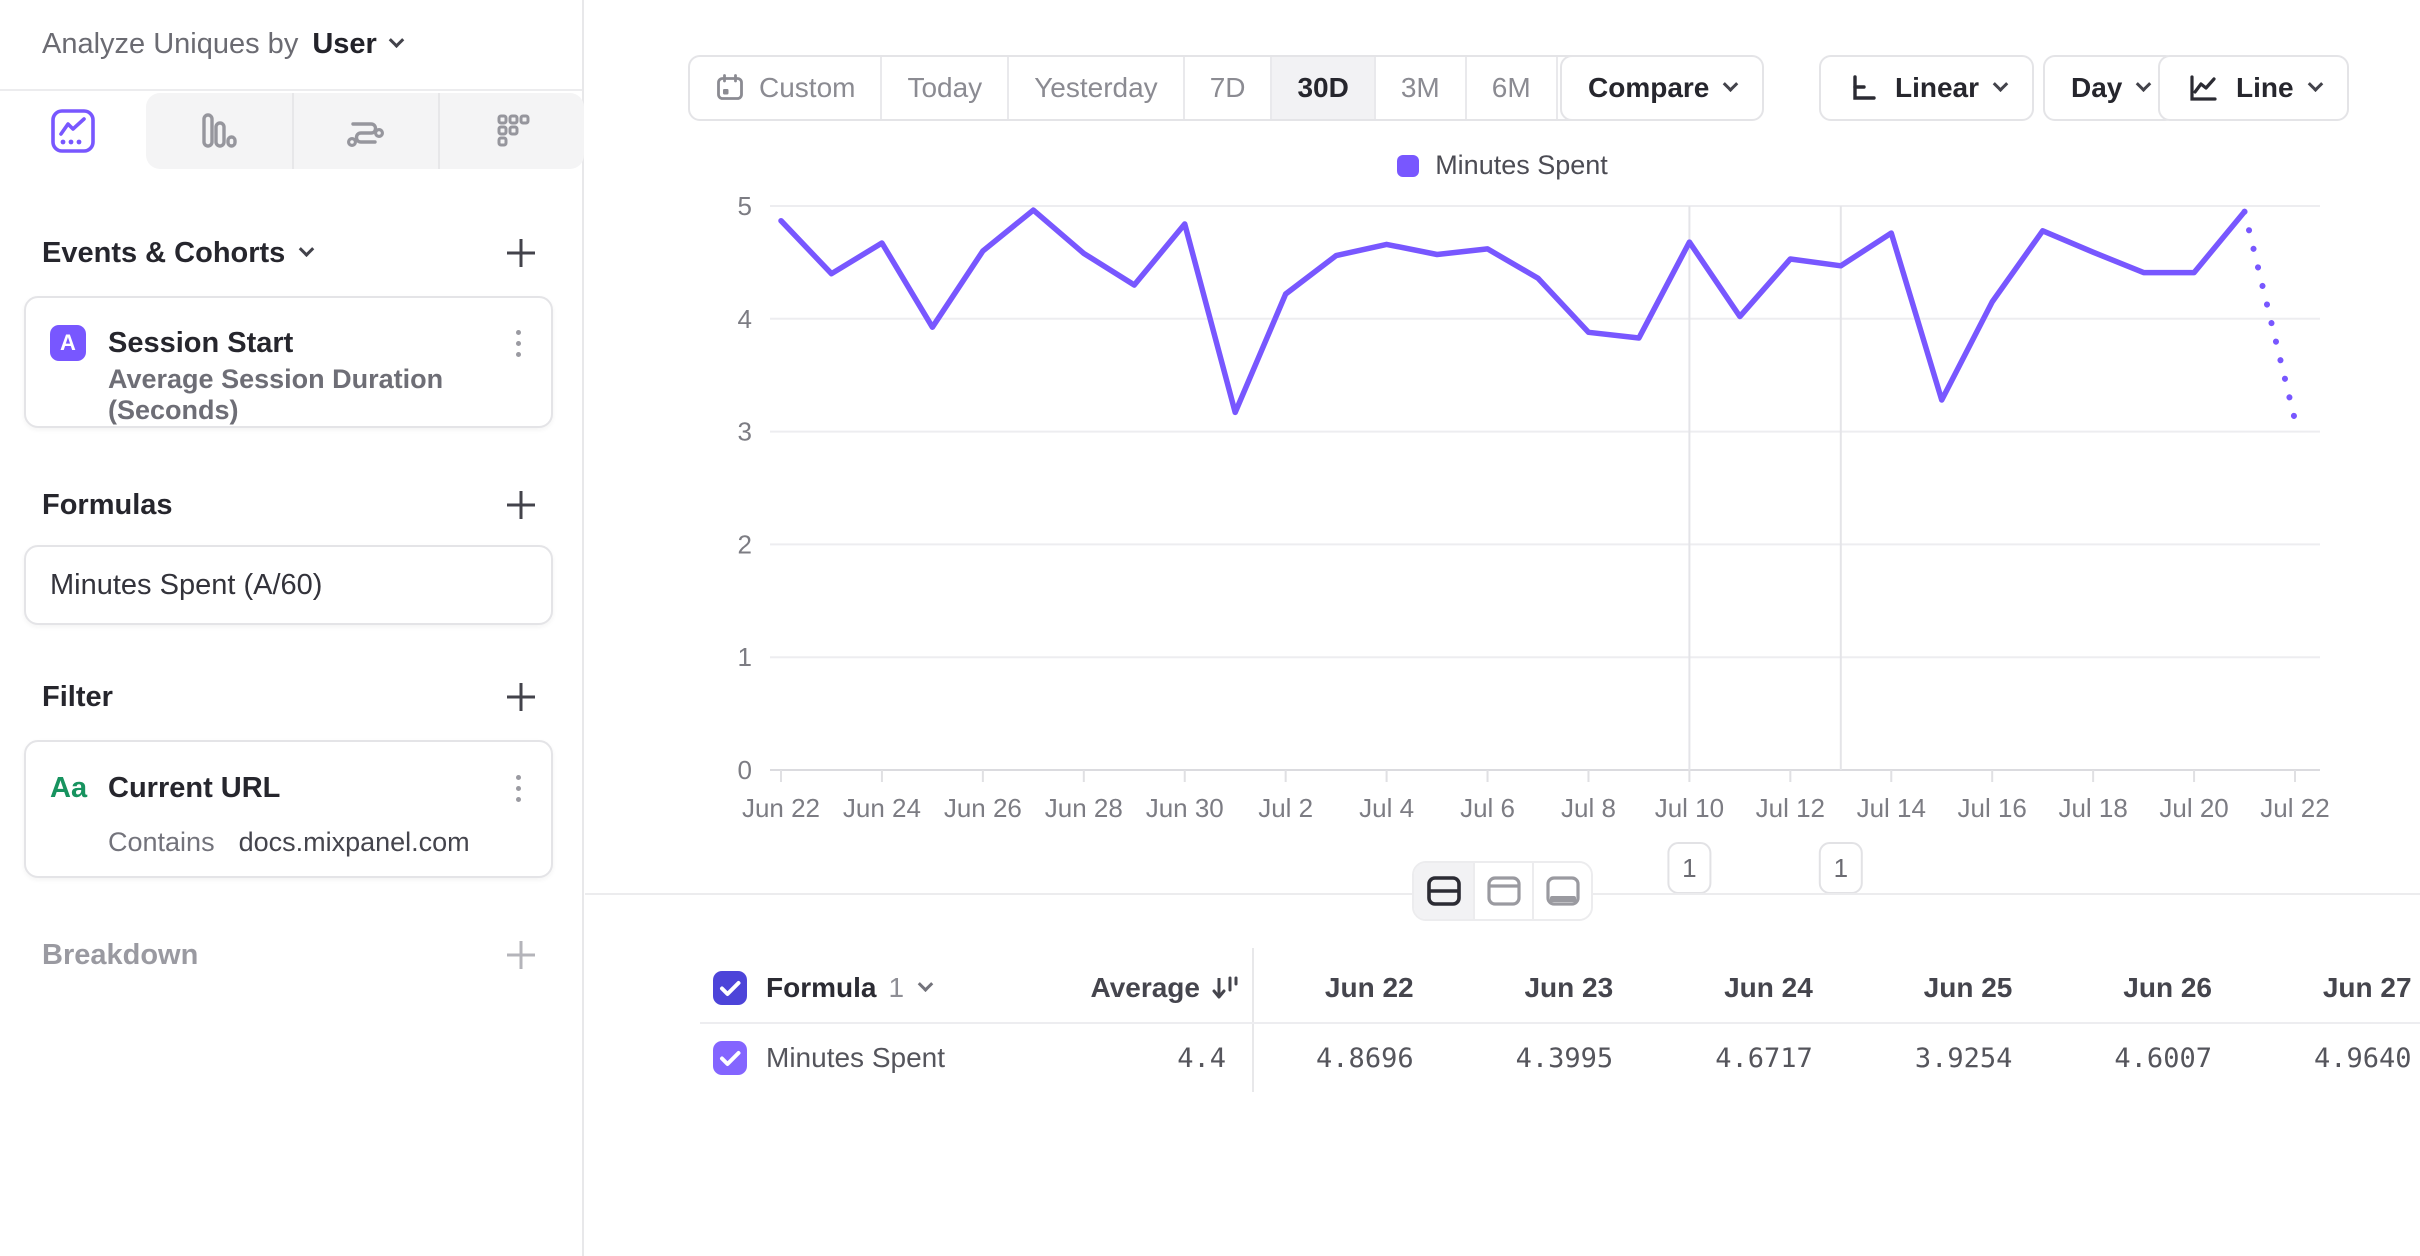 This screenshot has width=2420, height=1256. I want to click on bar-chart-icon, so click(219, 130).